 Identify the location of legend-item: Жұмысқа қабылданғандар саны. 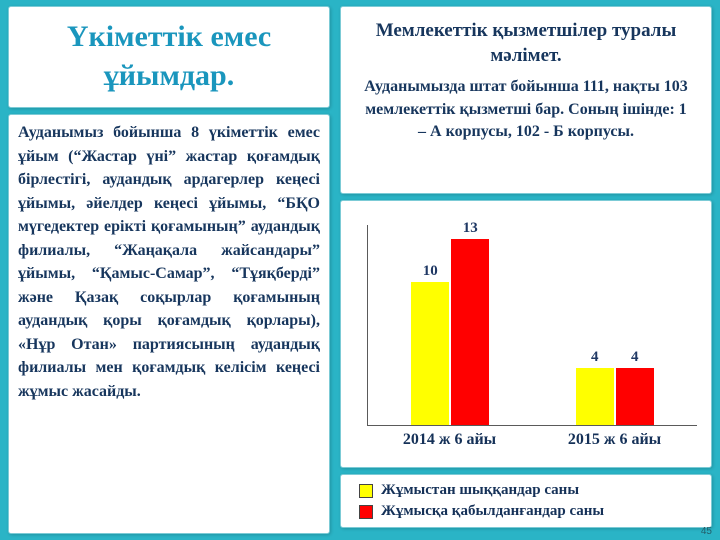
(526, 511).